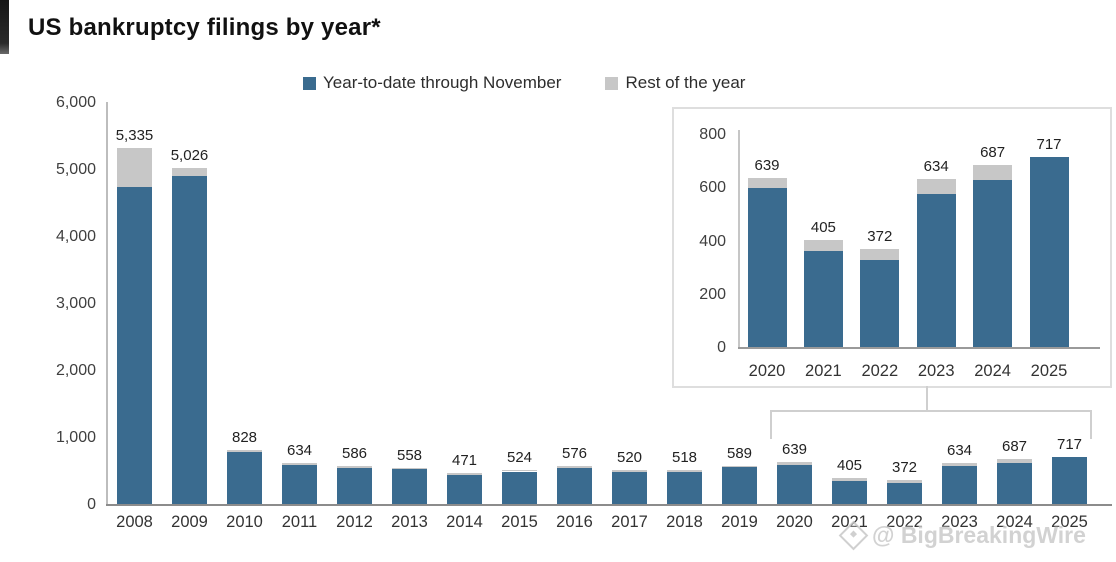 The image size is (1116, 562). I want to click on bar-total-label: 828, so click(244, 437).